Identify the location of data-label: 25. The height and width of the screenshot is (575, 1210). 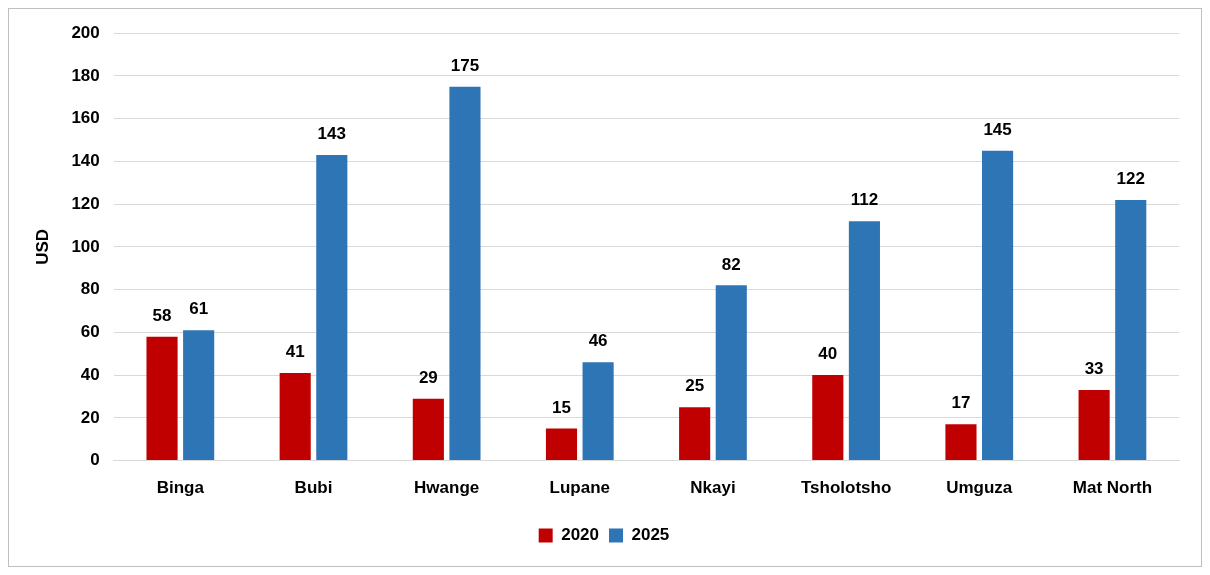
(695, 386).